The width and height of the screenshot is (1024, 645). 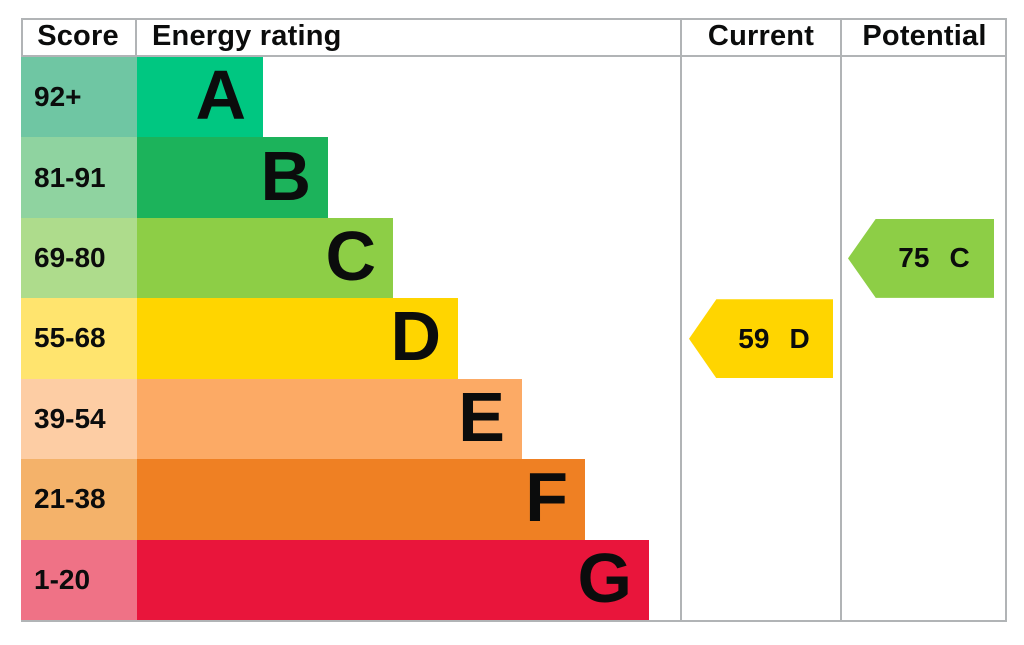 What do you see at coordinates (79, 258) in the screenshot?
I see `score-range-cell: 69-80` at bounding box center [79, 258].